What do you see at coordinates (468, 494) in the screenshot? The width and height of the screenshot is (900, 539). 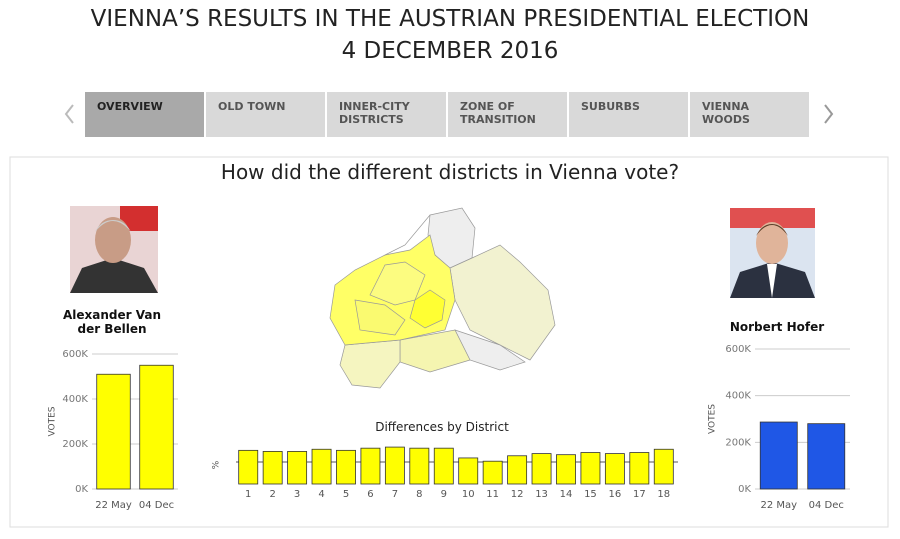 I see `x-tick-label: 10` at bounding box center [468, 494].